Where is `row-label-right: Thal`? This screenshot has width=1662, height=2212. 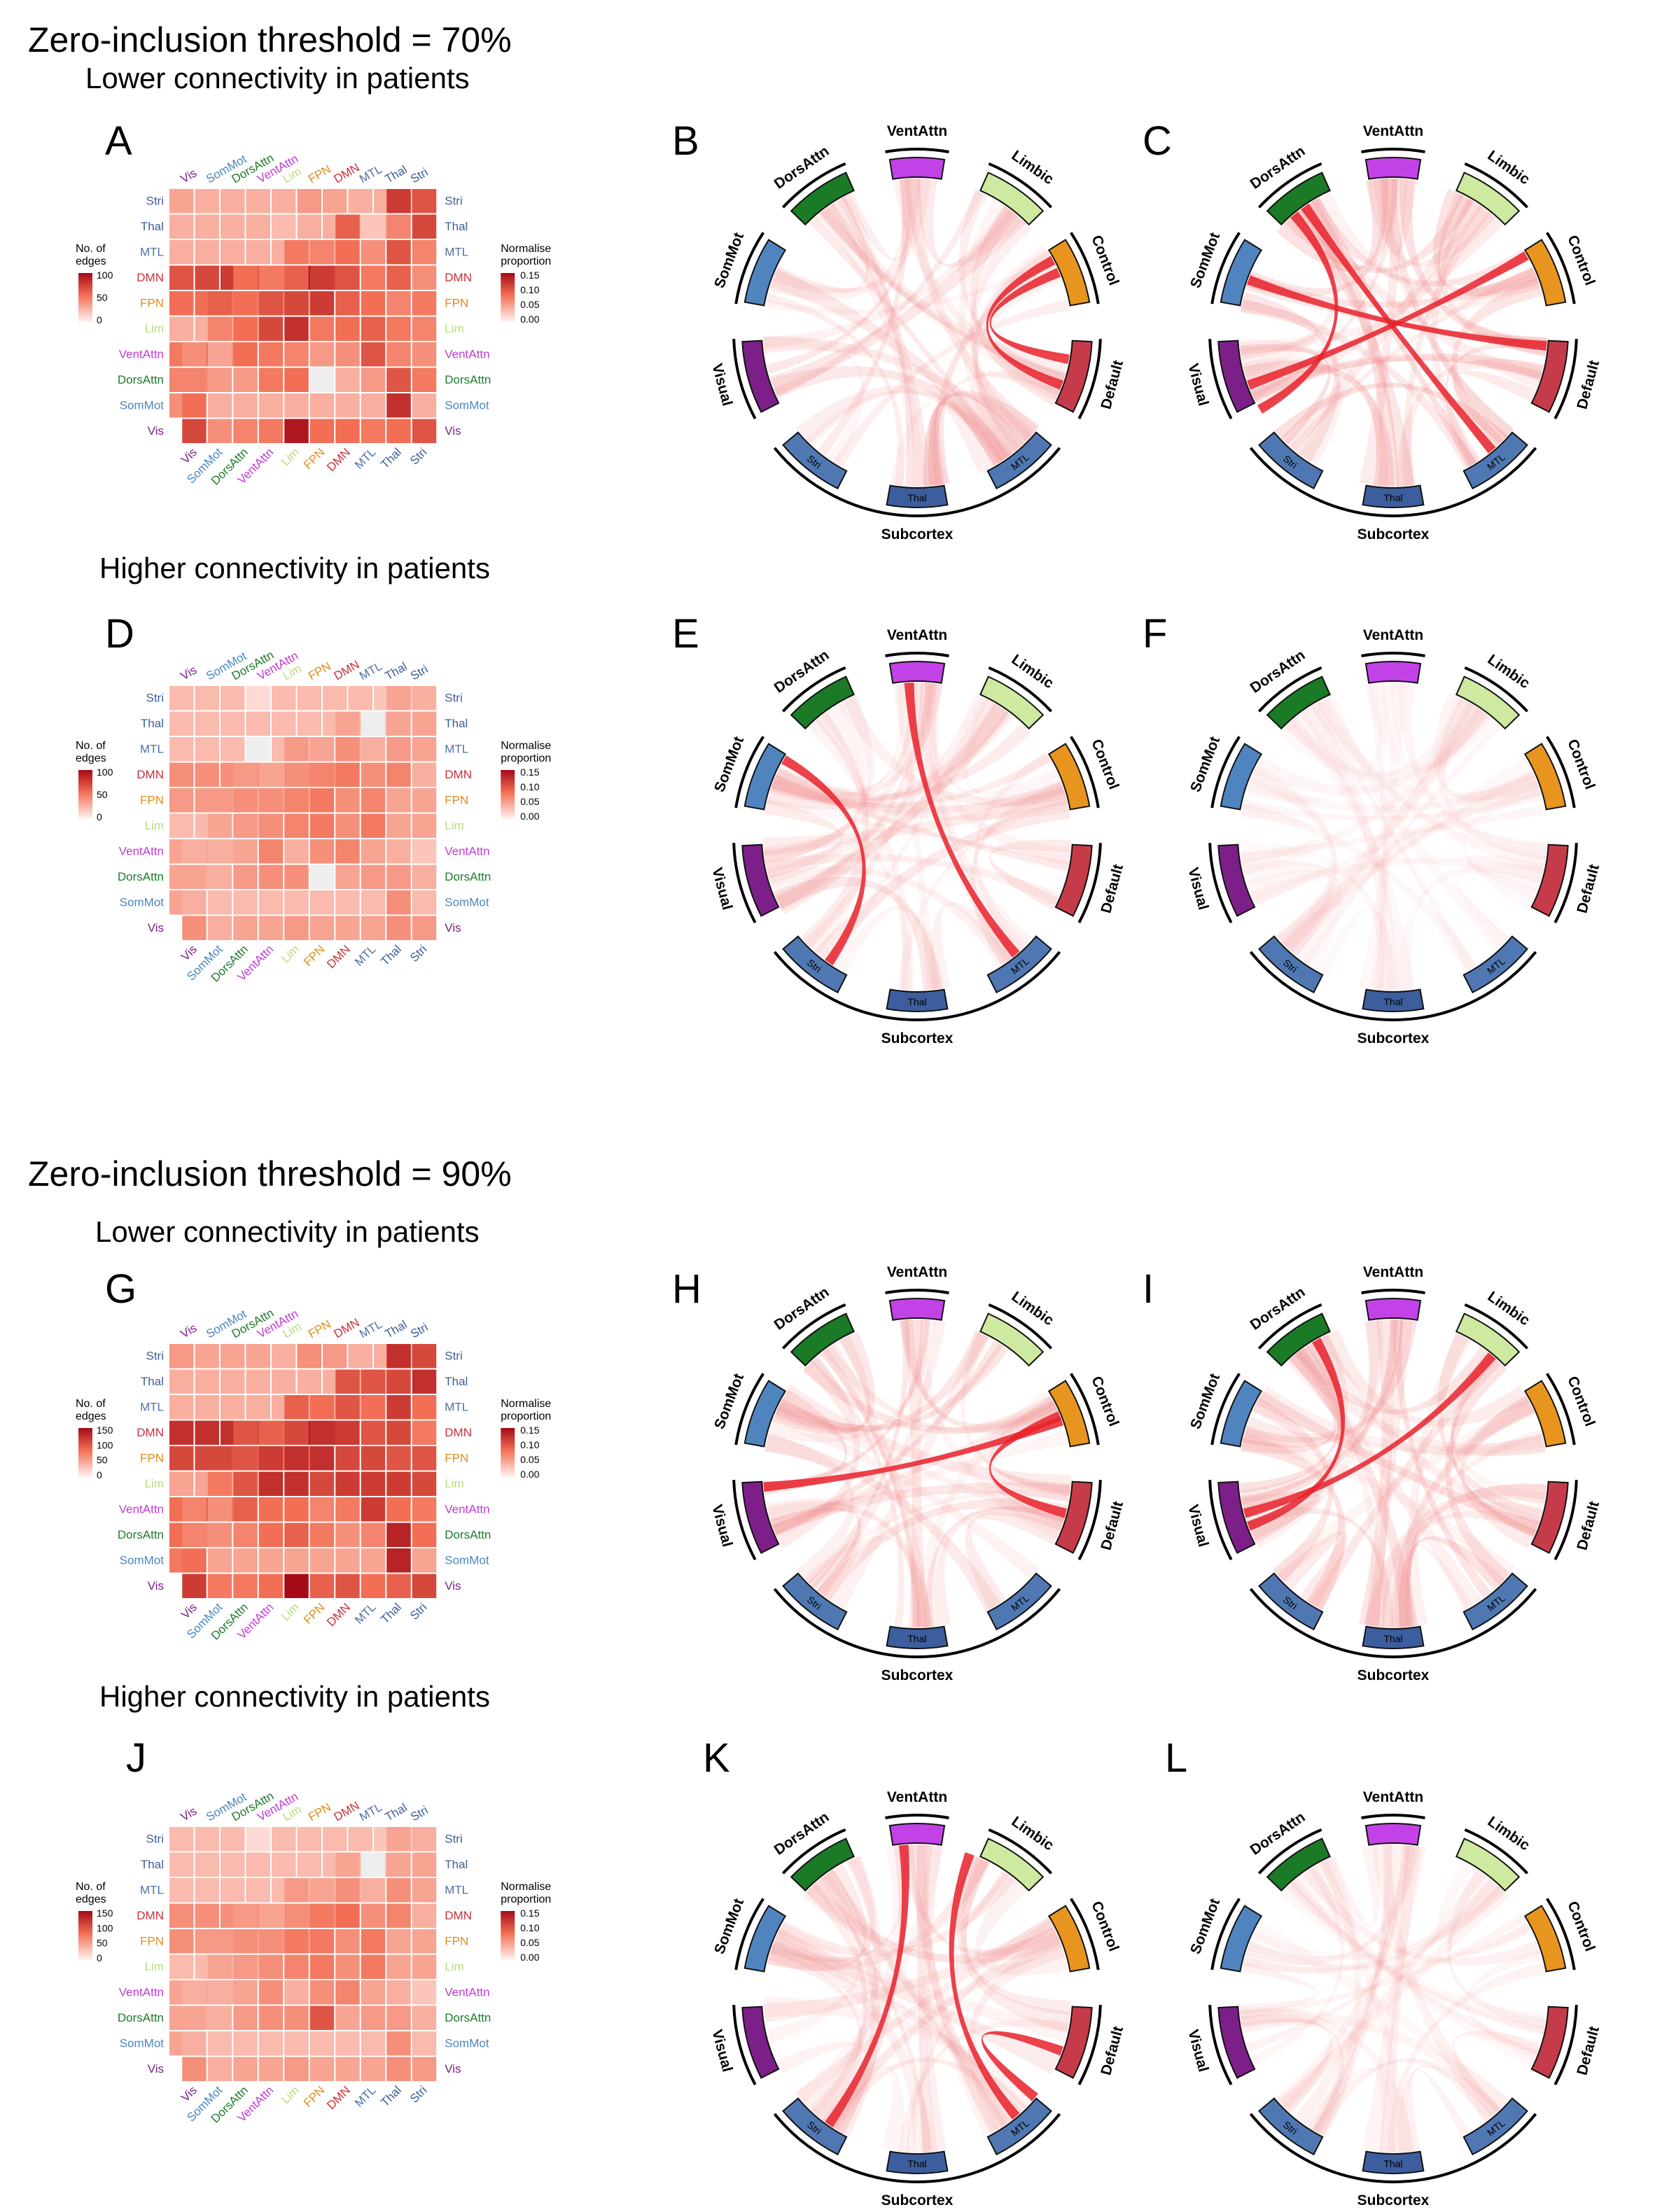 row-label-right: Thal is located at coordinates (457, 1864).